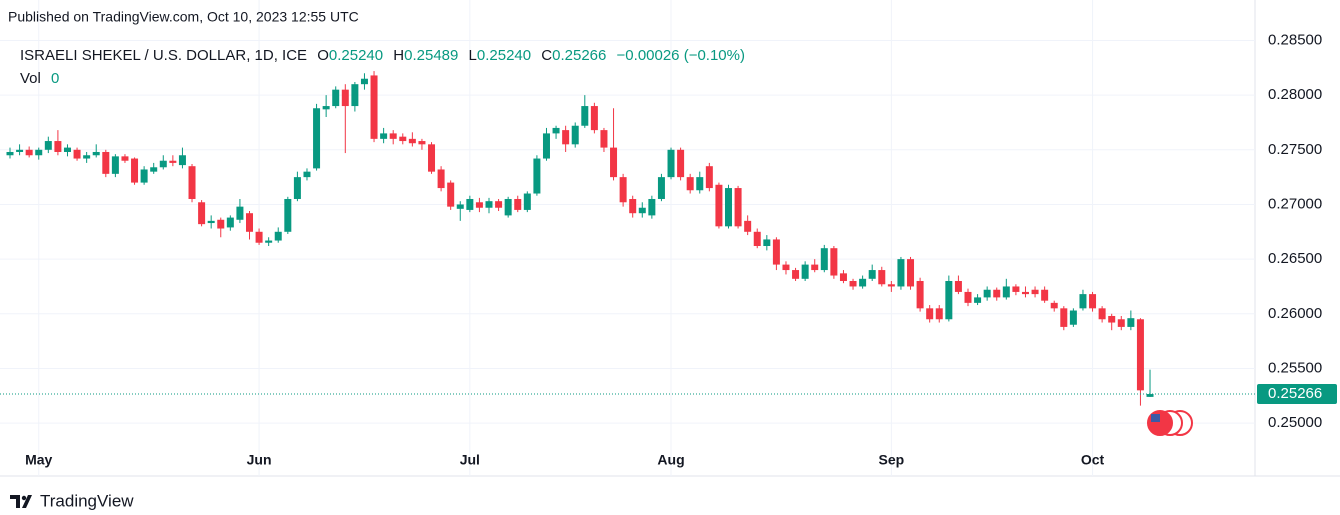  Describe the element at coordinates (323, 55) in the screenshot. I see `ohlc-key: O` at that location.